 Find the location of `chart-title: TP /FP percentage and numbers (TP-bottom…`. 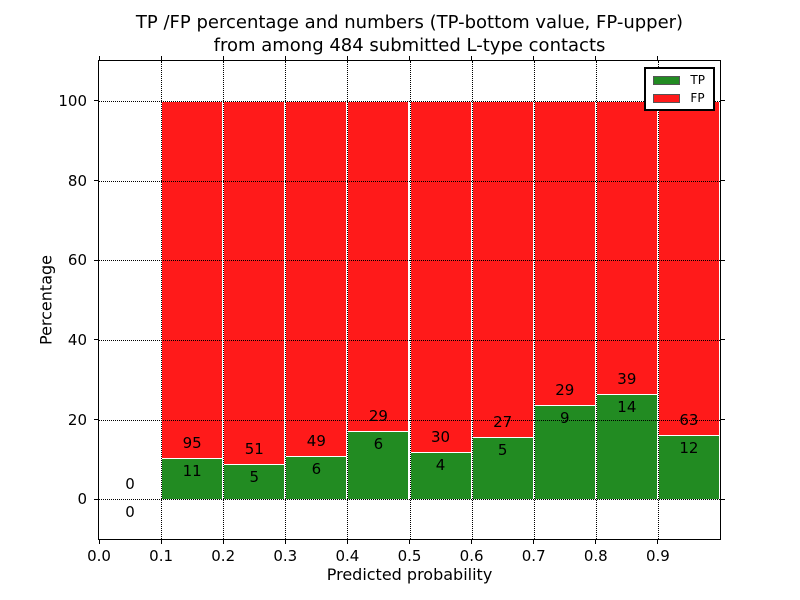

chart-title: TP /FP percentage and numbers (TP-bottom… is located at coordinates (409, 34).